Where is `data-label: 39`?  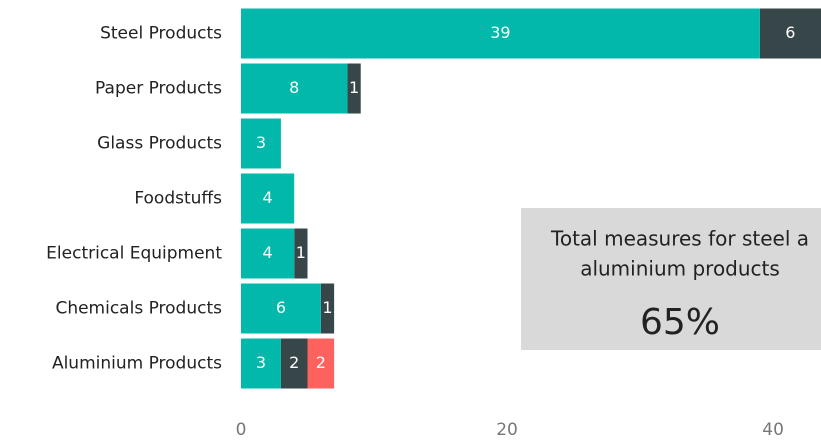
data-label: 39 is located at coordinates (500, 32).